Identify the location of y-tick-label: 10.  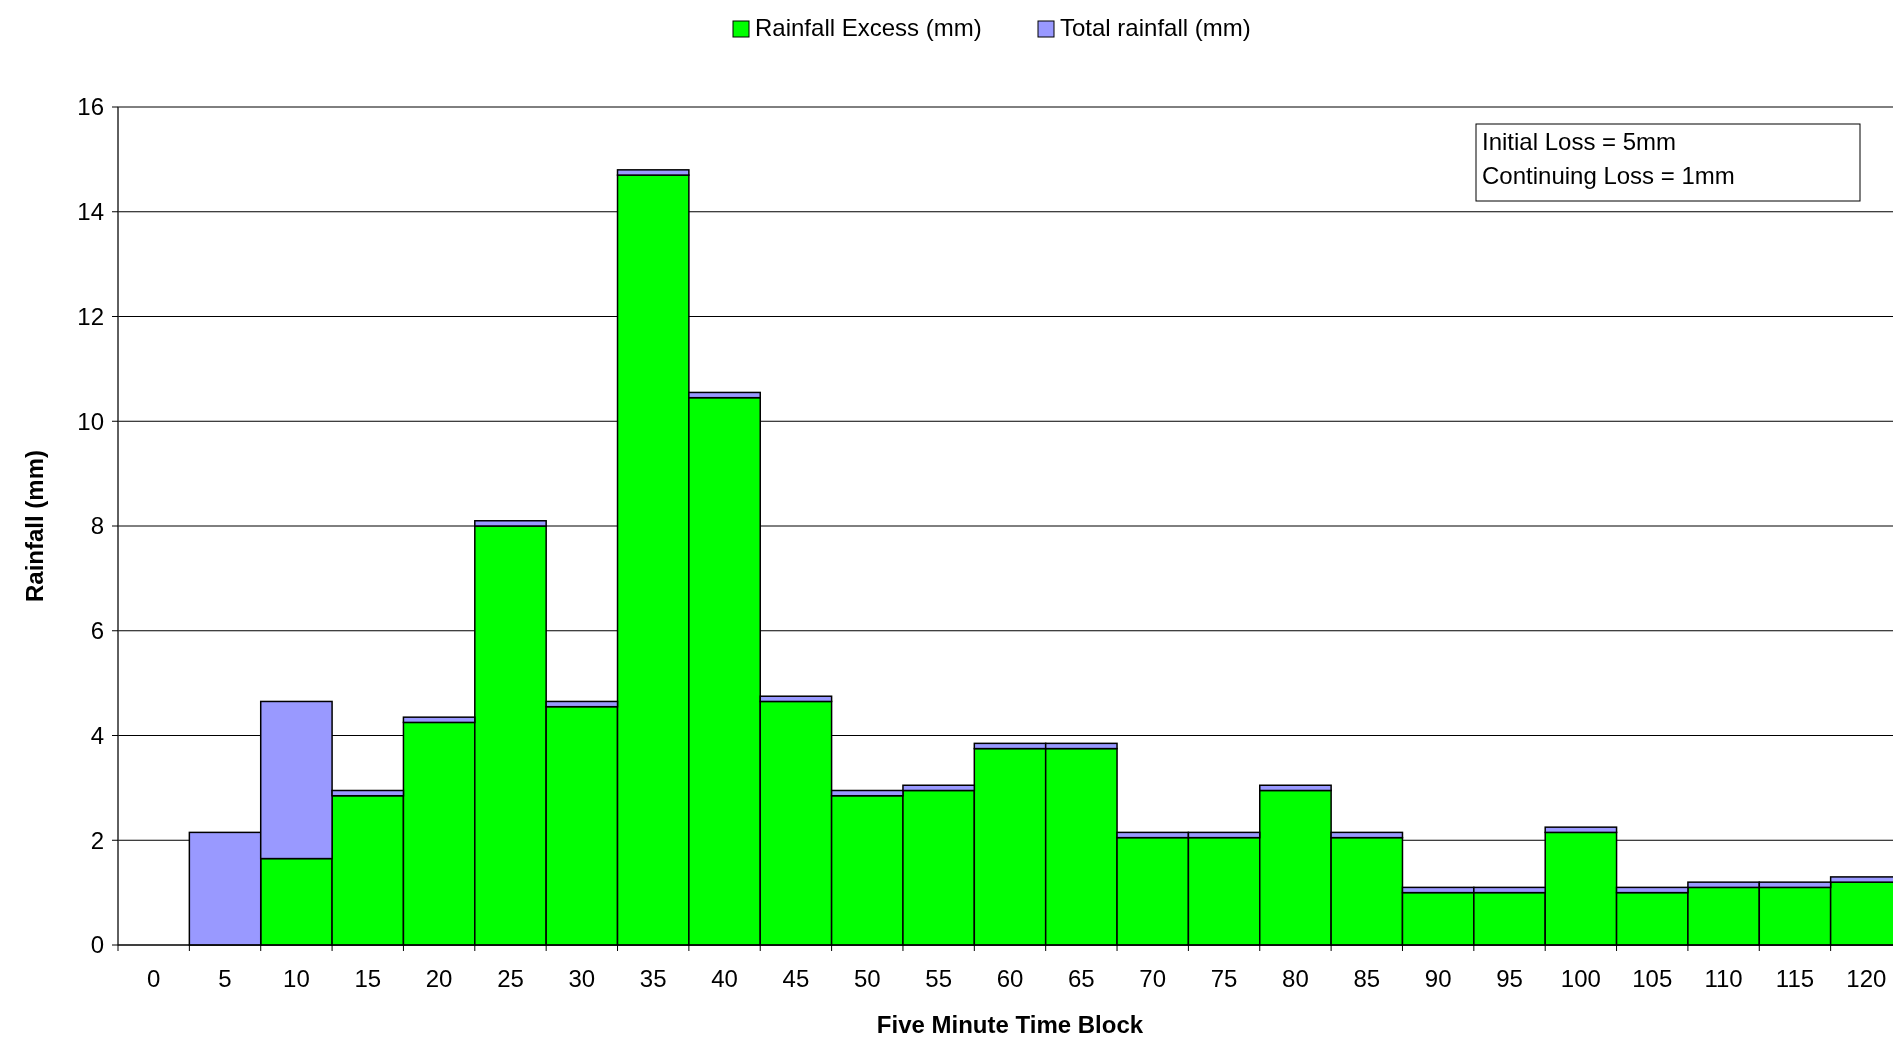
(90, 421).